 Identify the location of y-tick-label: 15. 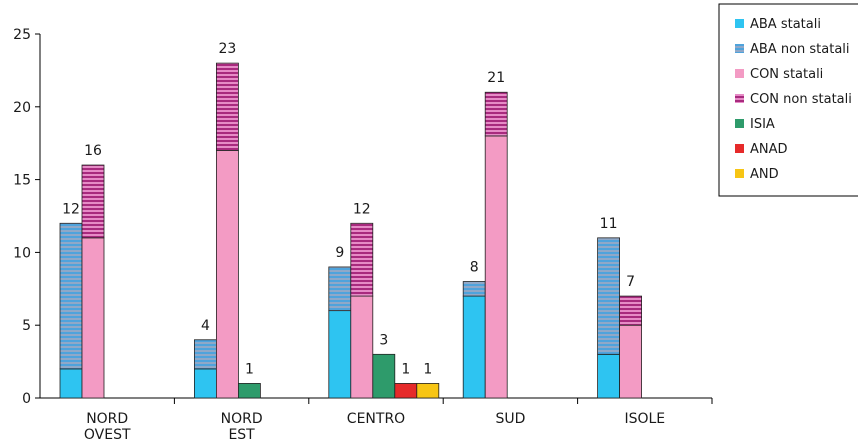
(22, 181).